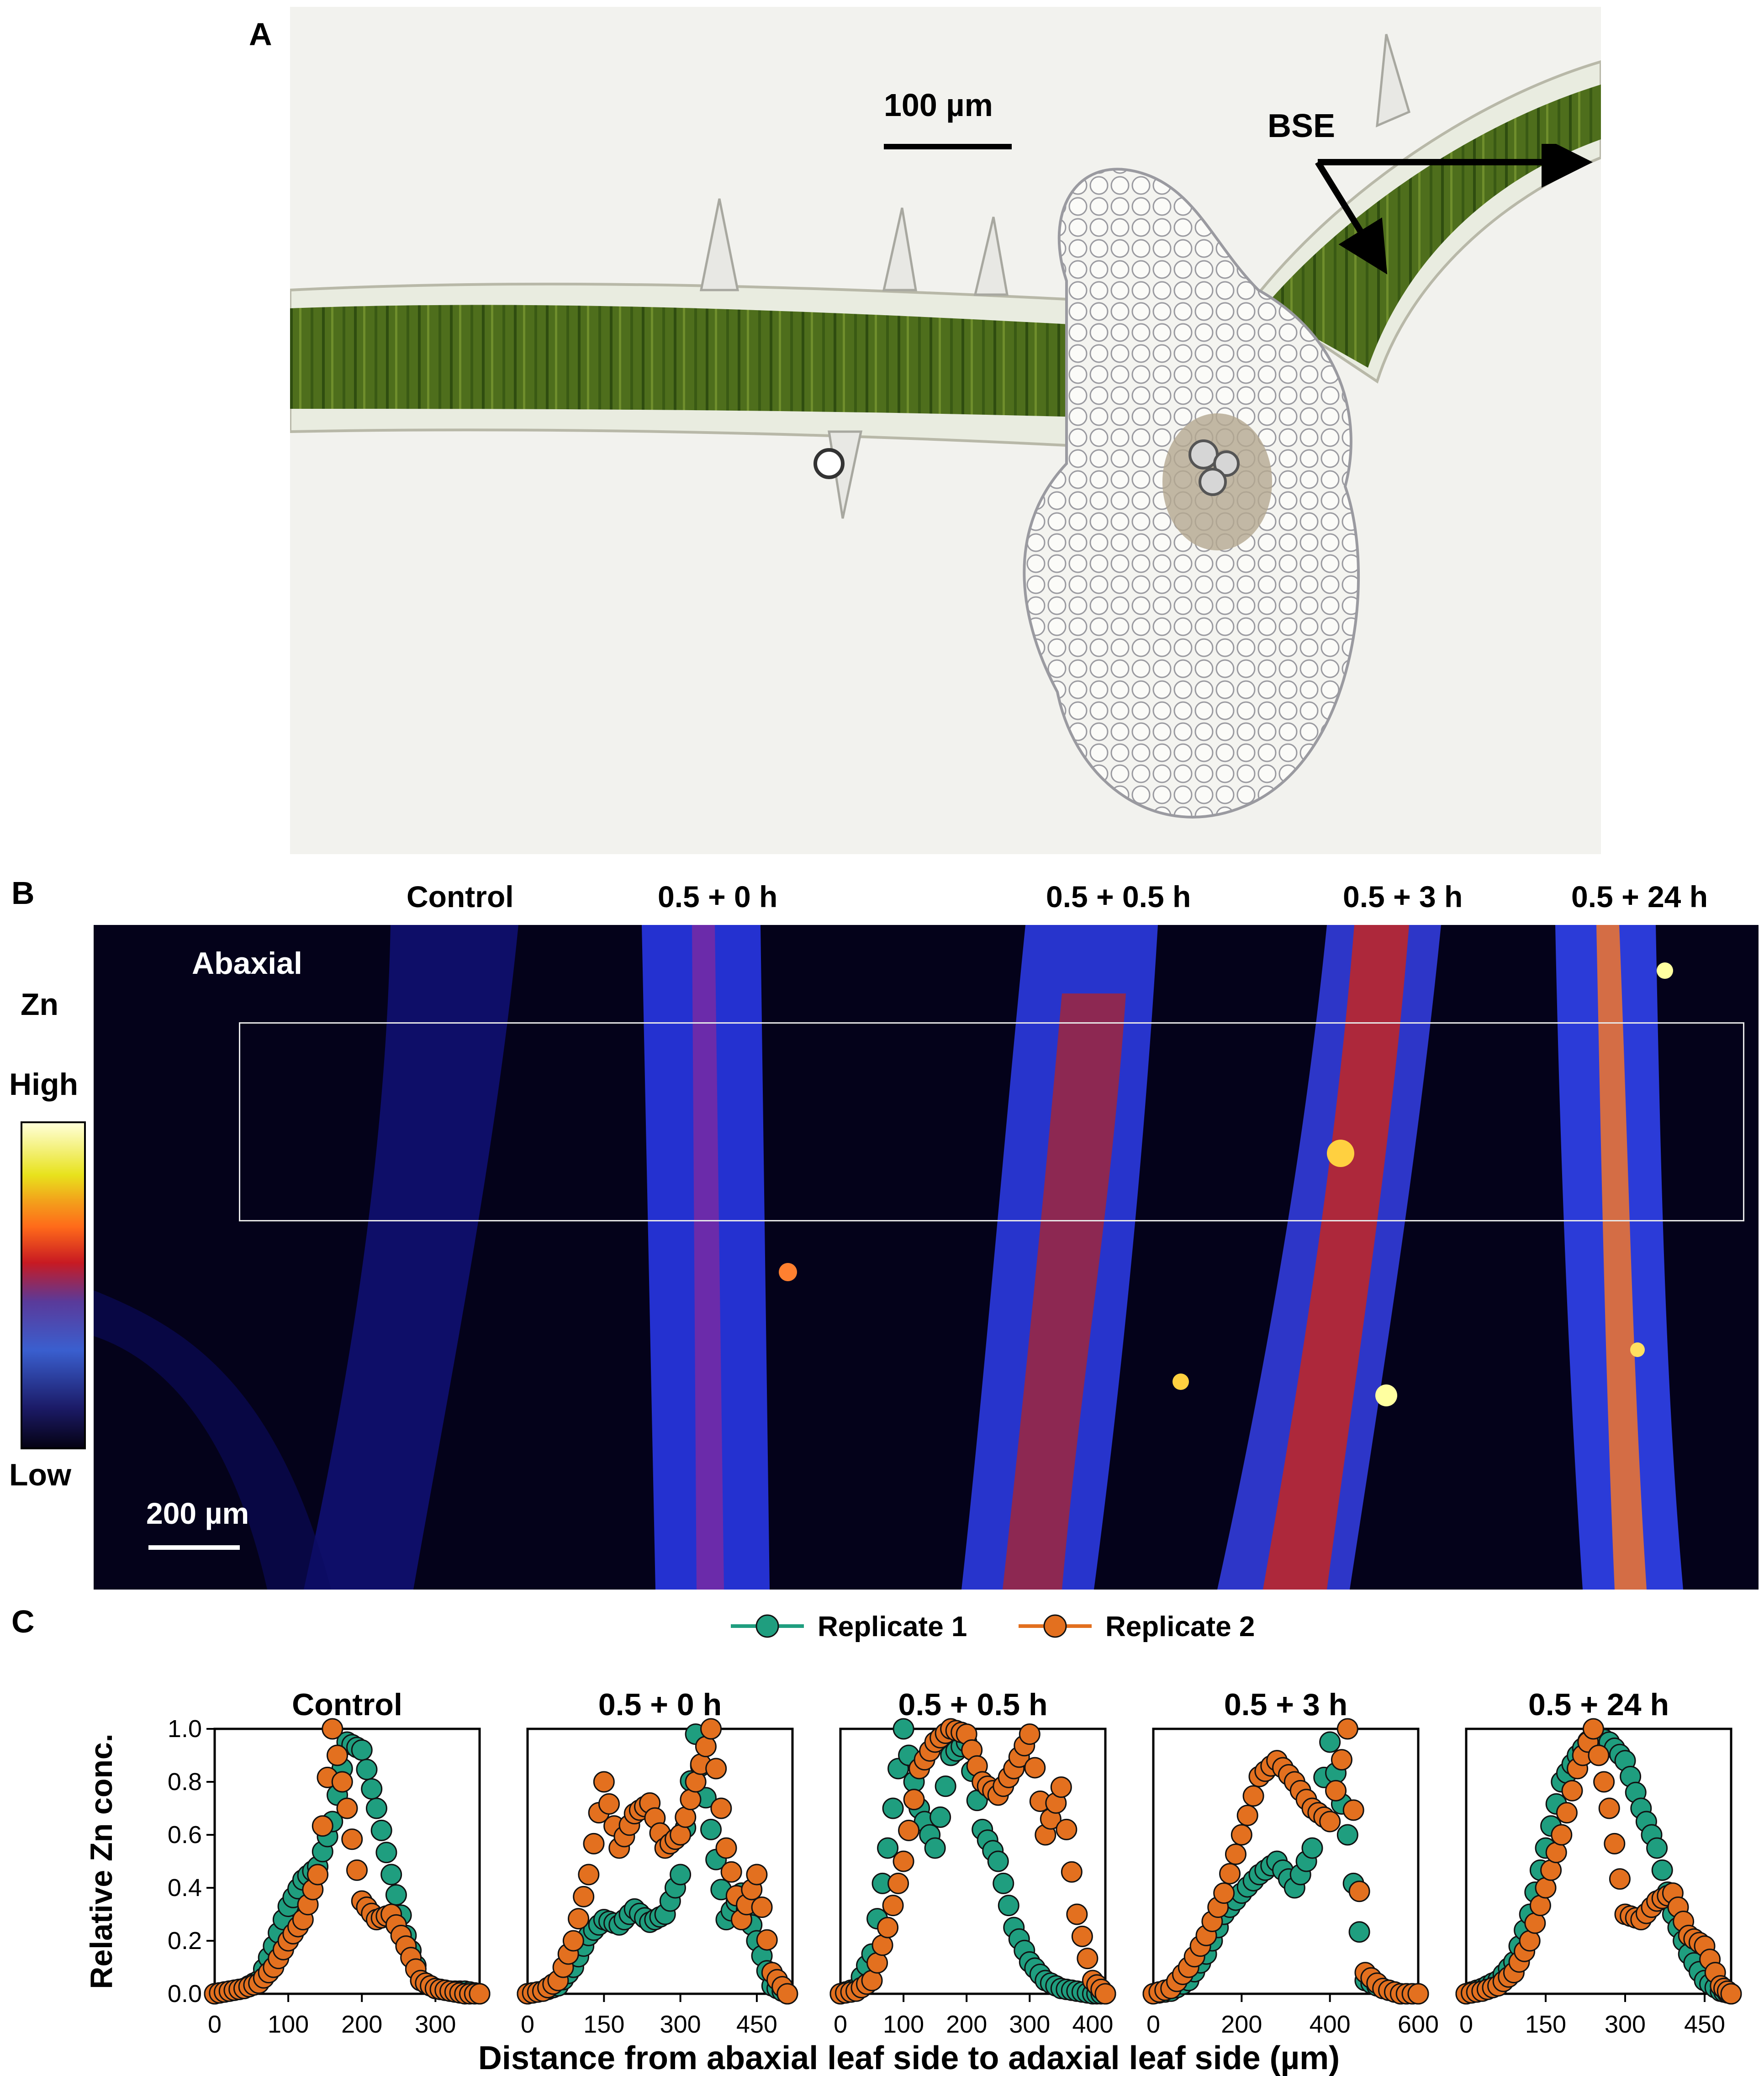 The height and width of the screenshot is (2076, 1764). Describe the element at coordinates (1302, 126) in the screenshot. I see `bse-label: BSE` at that location.